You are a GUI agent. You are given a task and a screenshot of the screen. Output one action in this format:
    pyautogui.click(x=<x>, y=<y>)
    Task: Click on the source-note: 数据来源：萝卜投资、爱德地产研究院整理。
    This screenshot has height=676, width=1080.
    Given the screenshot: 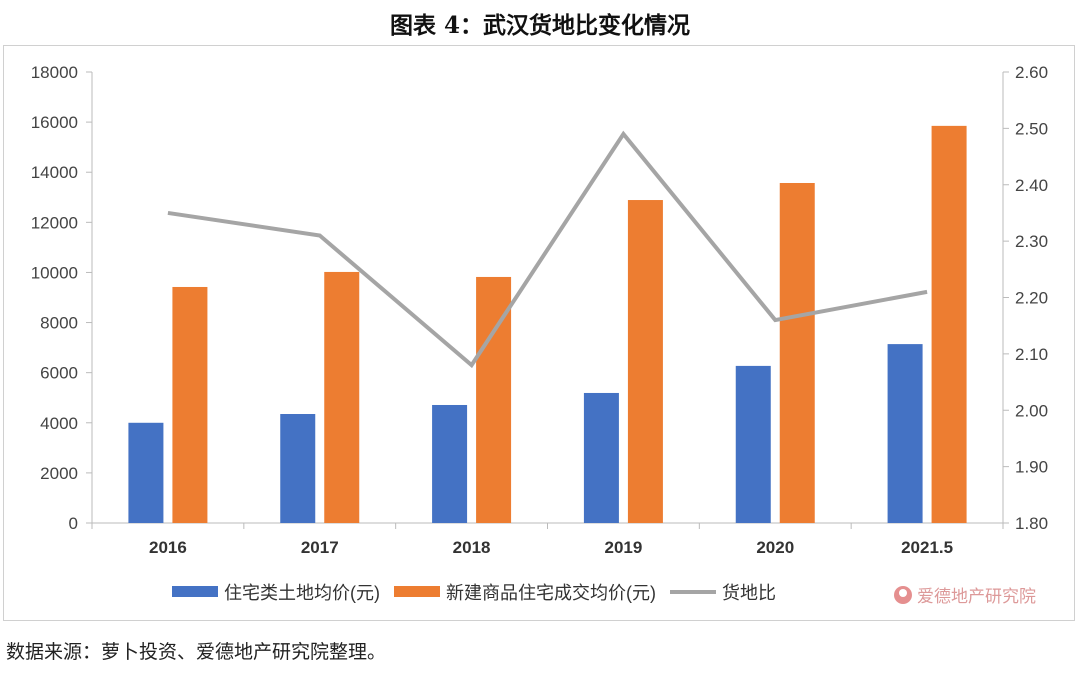 What is the action you would take?
    pyautogui.click(x=196, y=652)
    